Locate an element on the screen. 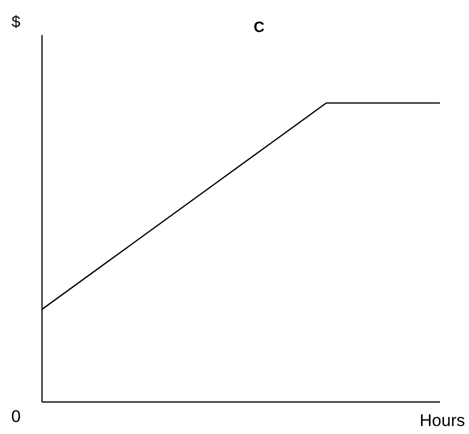 The image size is (469, 434). x-axis-title: Hours is located at coordinates (442, 420).